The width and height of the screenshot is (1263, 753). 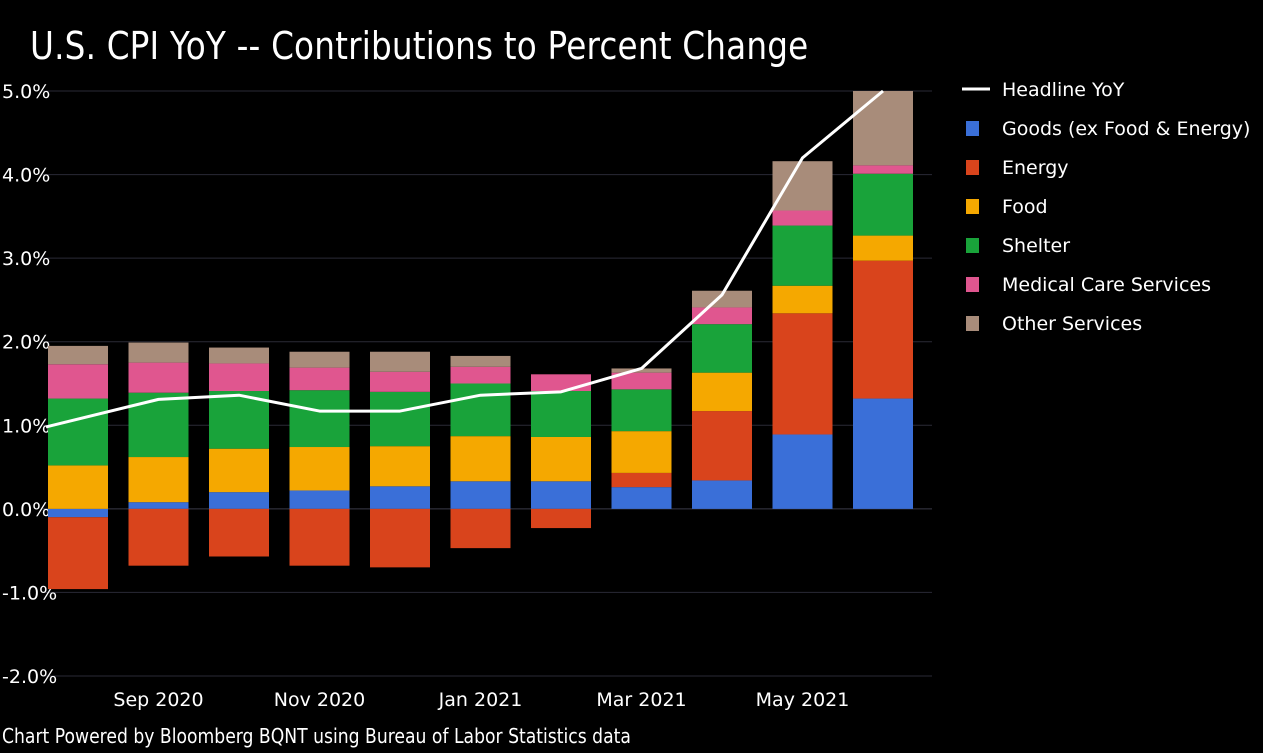 I want to click on x-tick-label: Sep 2020, so click(x=158, y=700).